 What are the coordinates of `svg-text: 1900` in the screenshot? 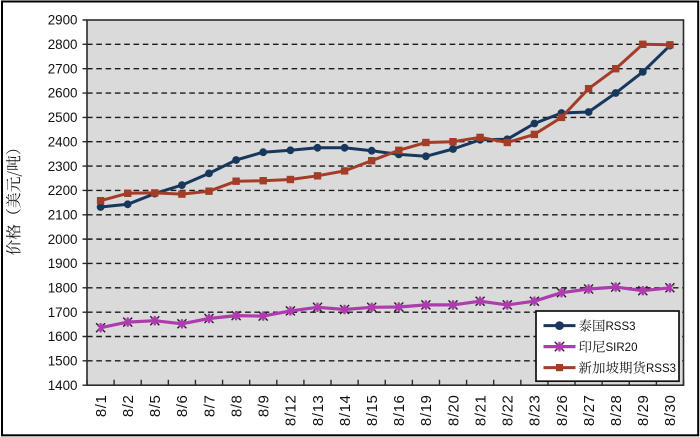 It's located at (63, 263).